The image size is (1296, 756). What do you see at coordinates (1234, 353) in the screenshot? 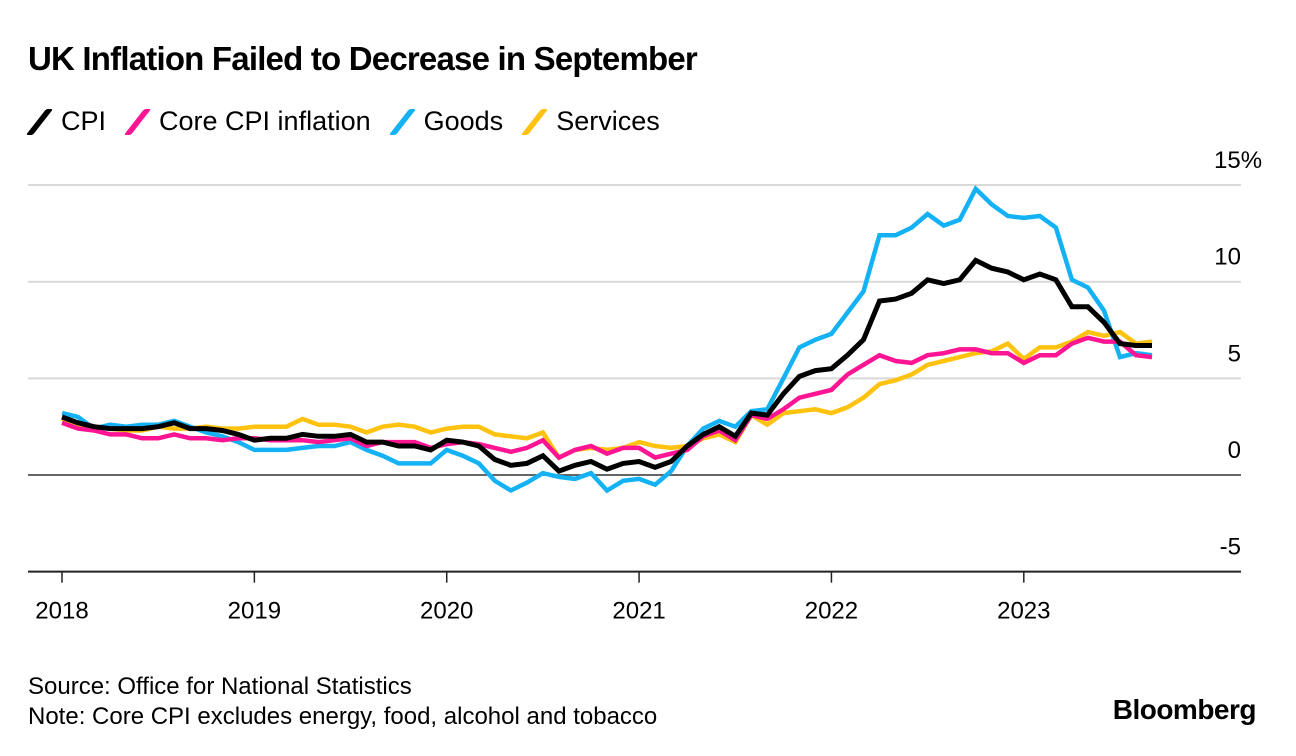
I see `y-tick-label: 5` at bounding box center [1234, 353].